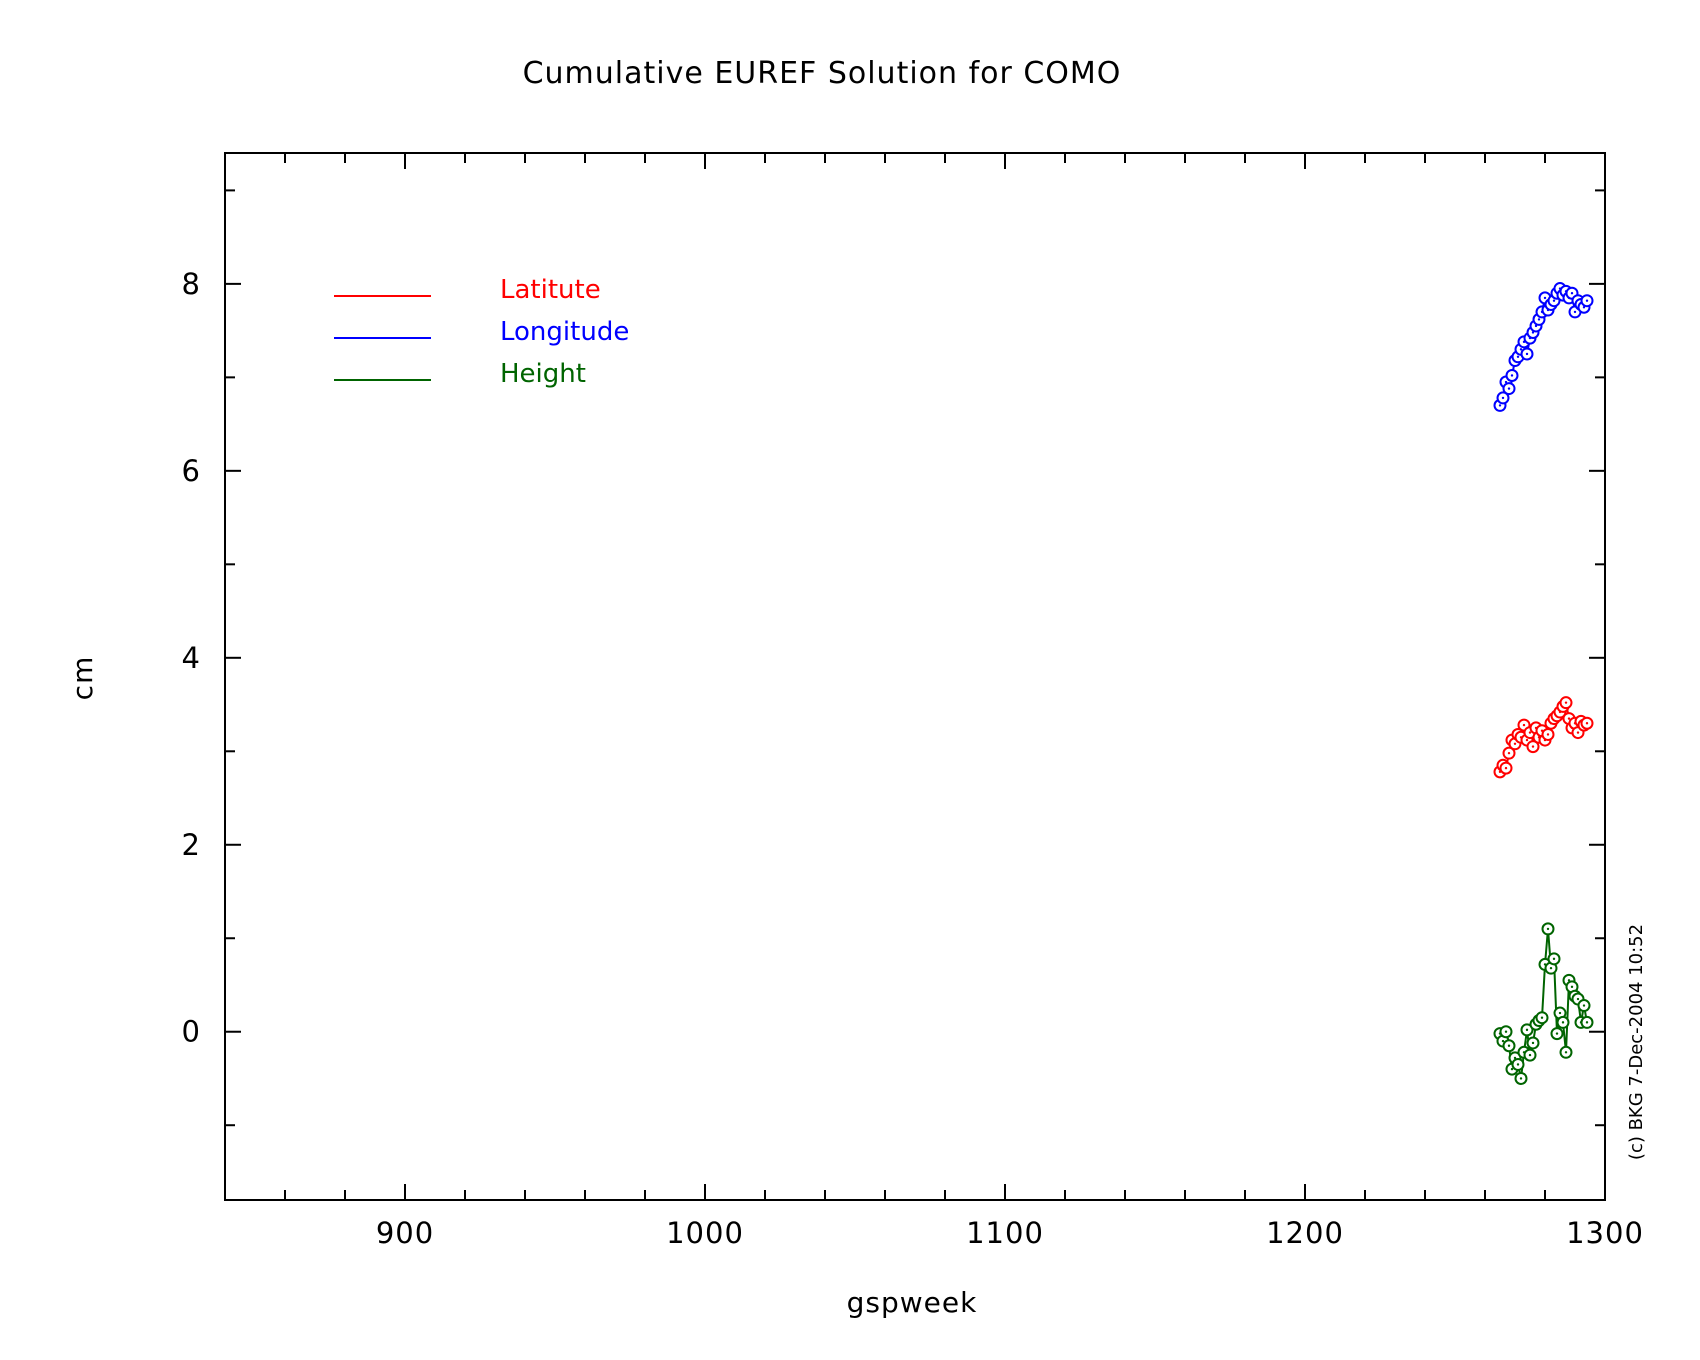  Describe the element at coordinates (1543, 1003) in the screenshot. I see `series-height` at that location.